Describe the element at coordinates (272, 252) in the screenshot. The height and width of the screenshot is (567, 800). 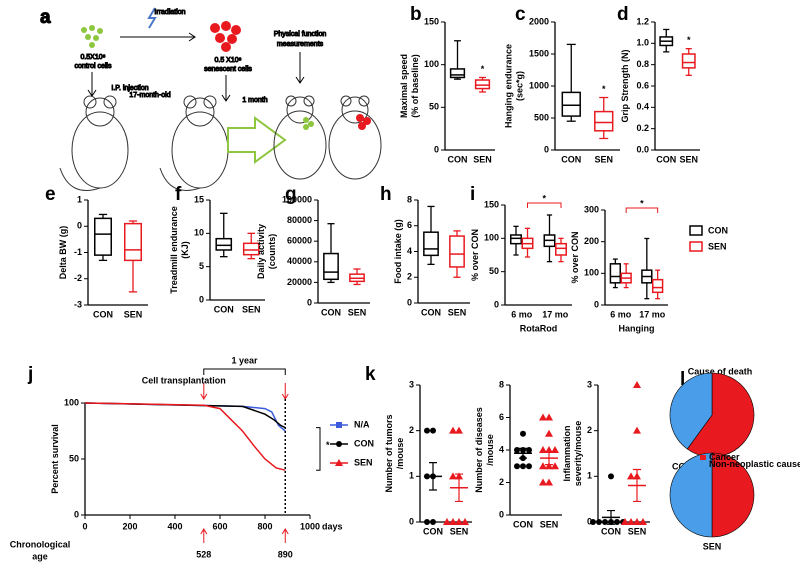
I see `y-axis-label: (counts)` at that location.